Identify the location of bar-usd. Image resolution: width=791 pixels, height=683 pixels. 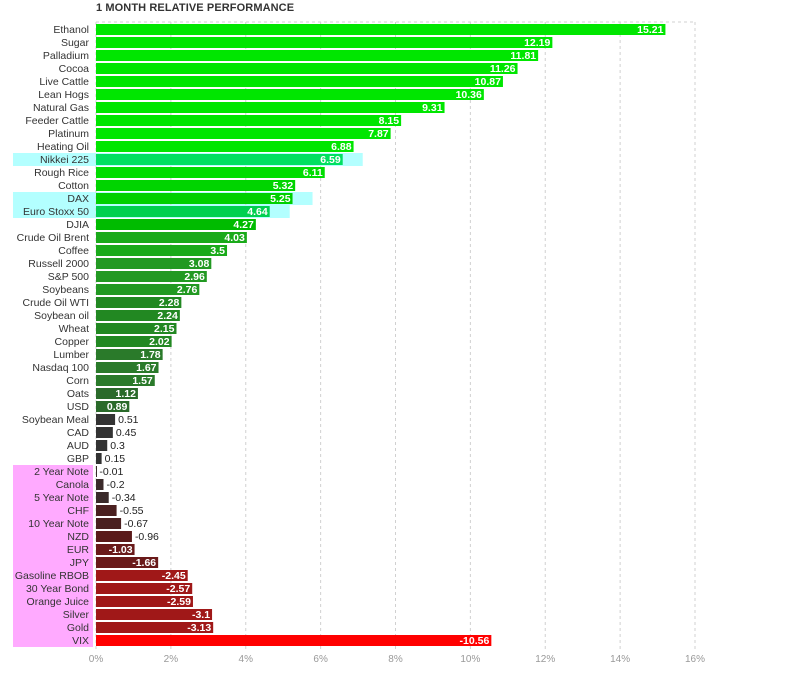
(113, 406).